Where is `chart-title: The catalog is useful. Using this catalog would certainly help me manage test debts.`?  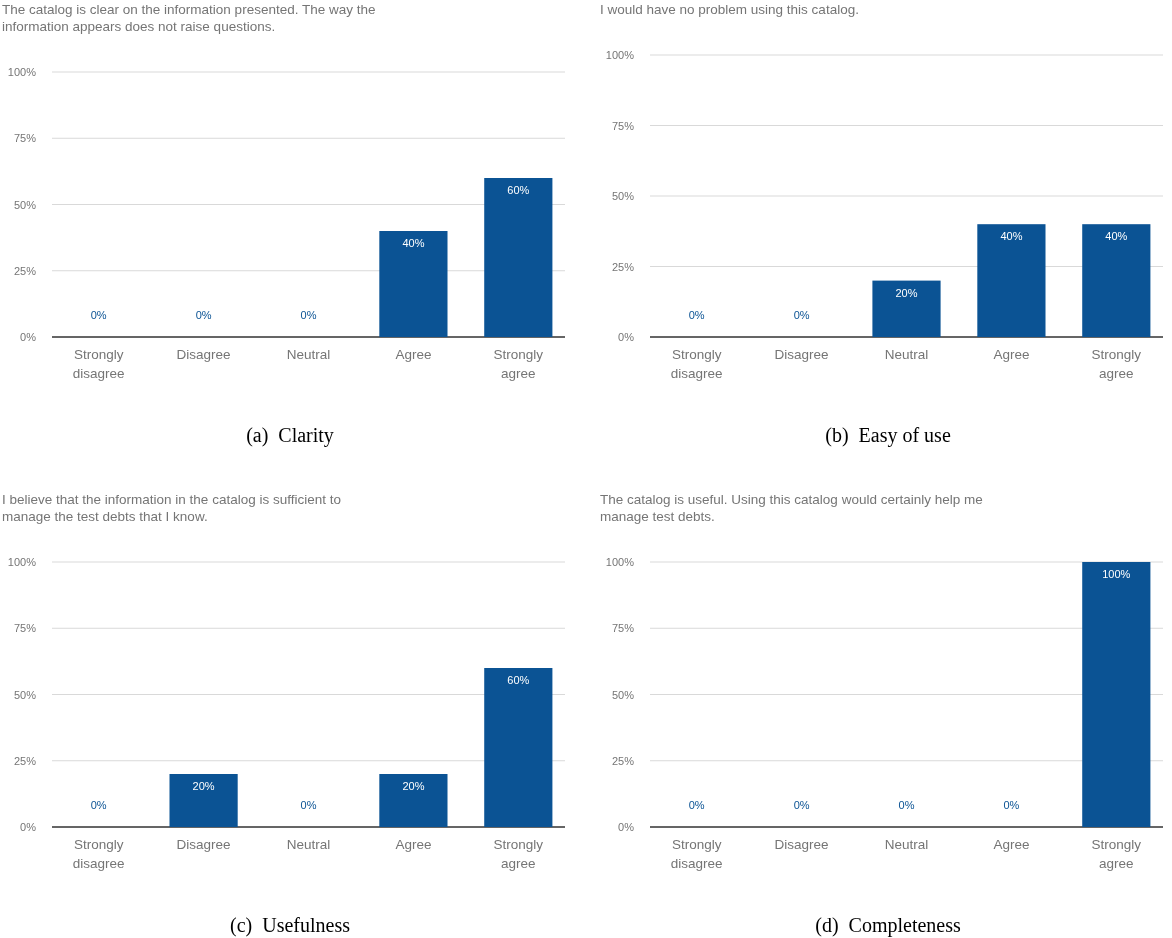 chart-title: The catalog is useful. Using this catalog would certainly help me manage test debts. is located at coordinates (791, 508).